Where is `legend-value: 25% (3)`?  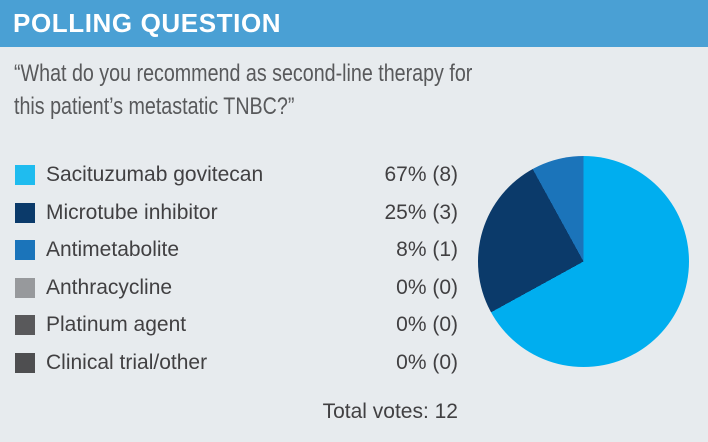
legend-value: 25% (3) is located at coordinates (421, 212).